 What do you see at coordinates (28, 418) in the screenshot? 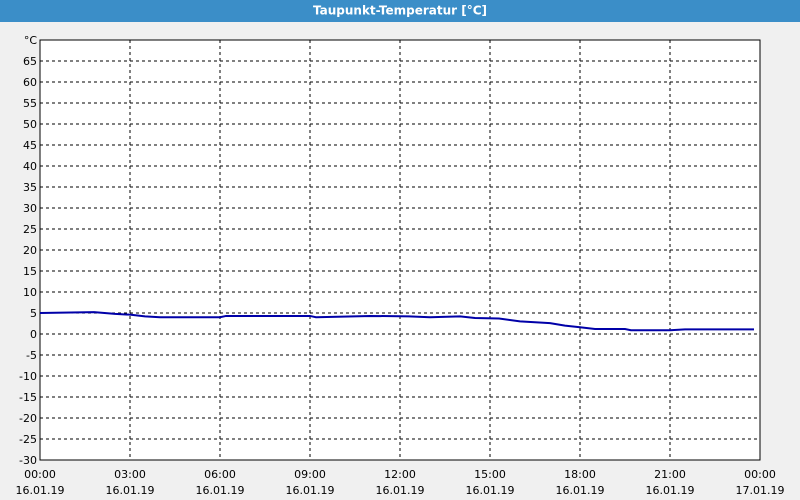
I see `y-tick-label: -20` at bounding box center [28, 418].